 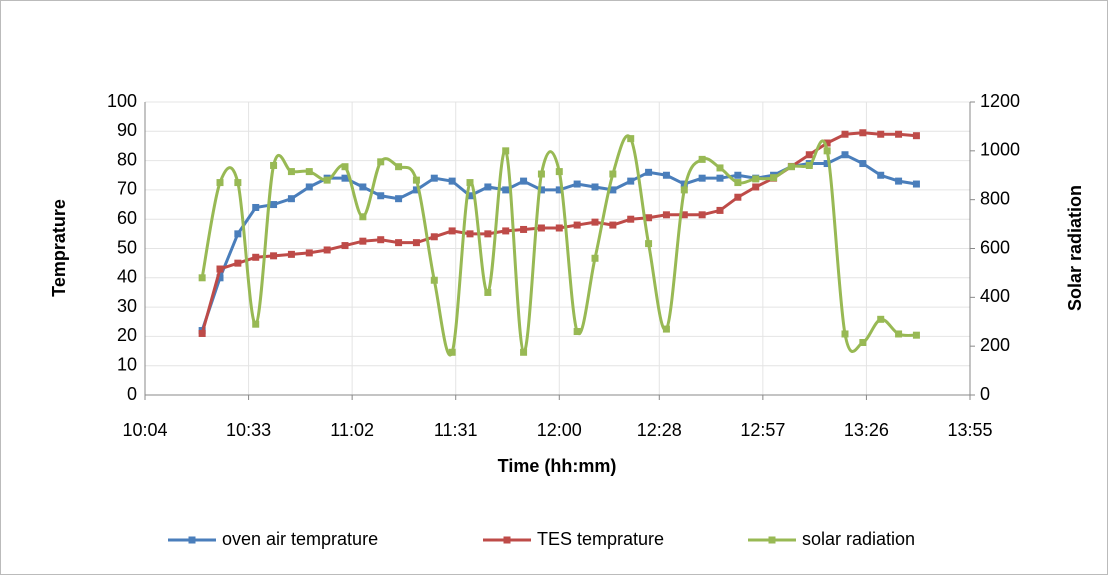 I want to click on x-tick-label: 13:55, so click(x=969, y=430).